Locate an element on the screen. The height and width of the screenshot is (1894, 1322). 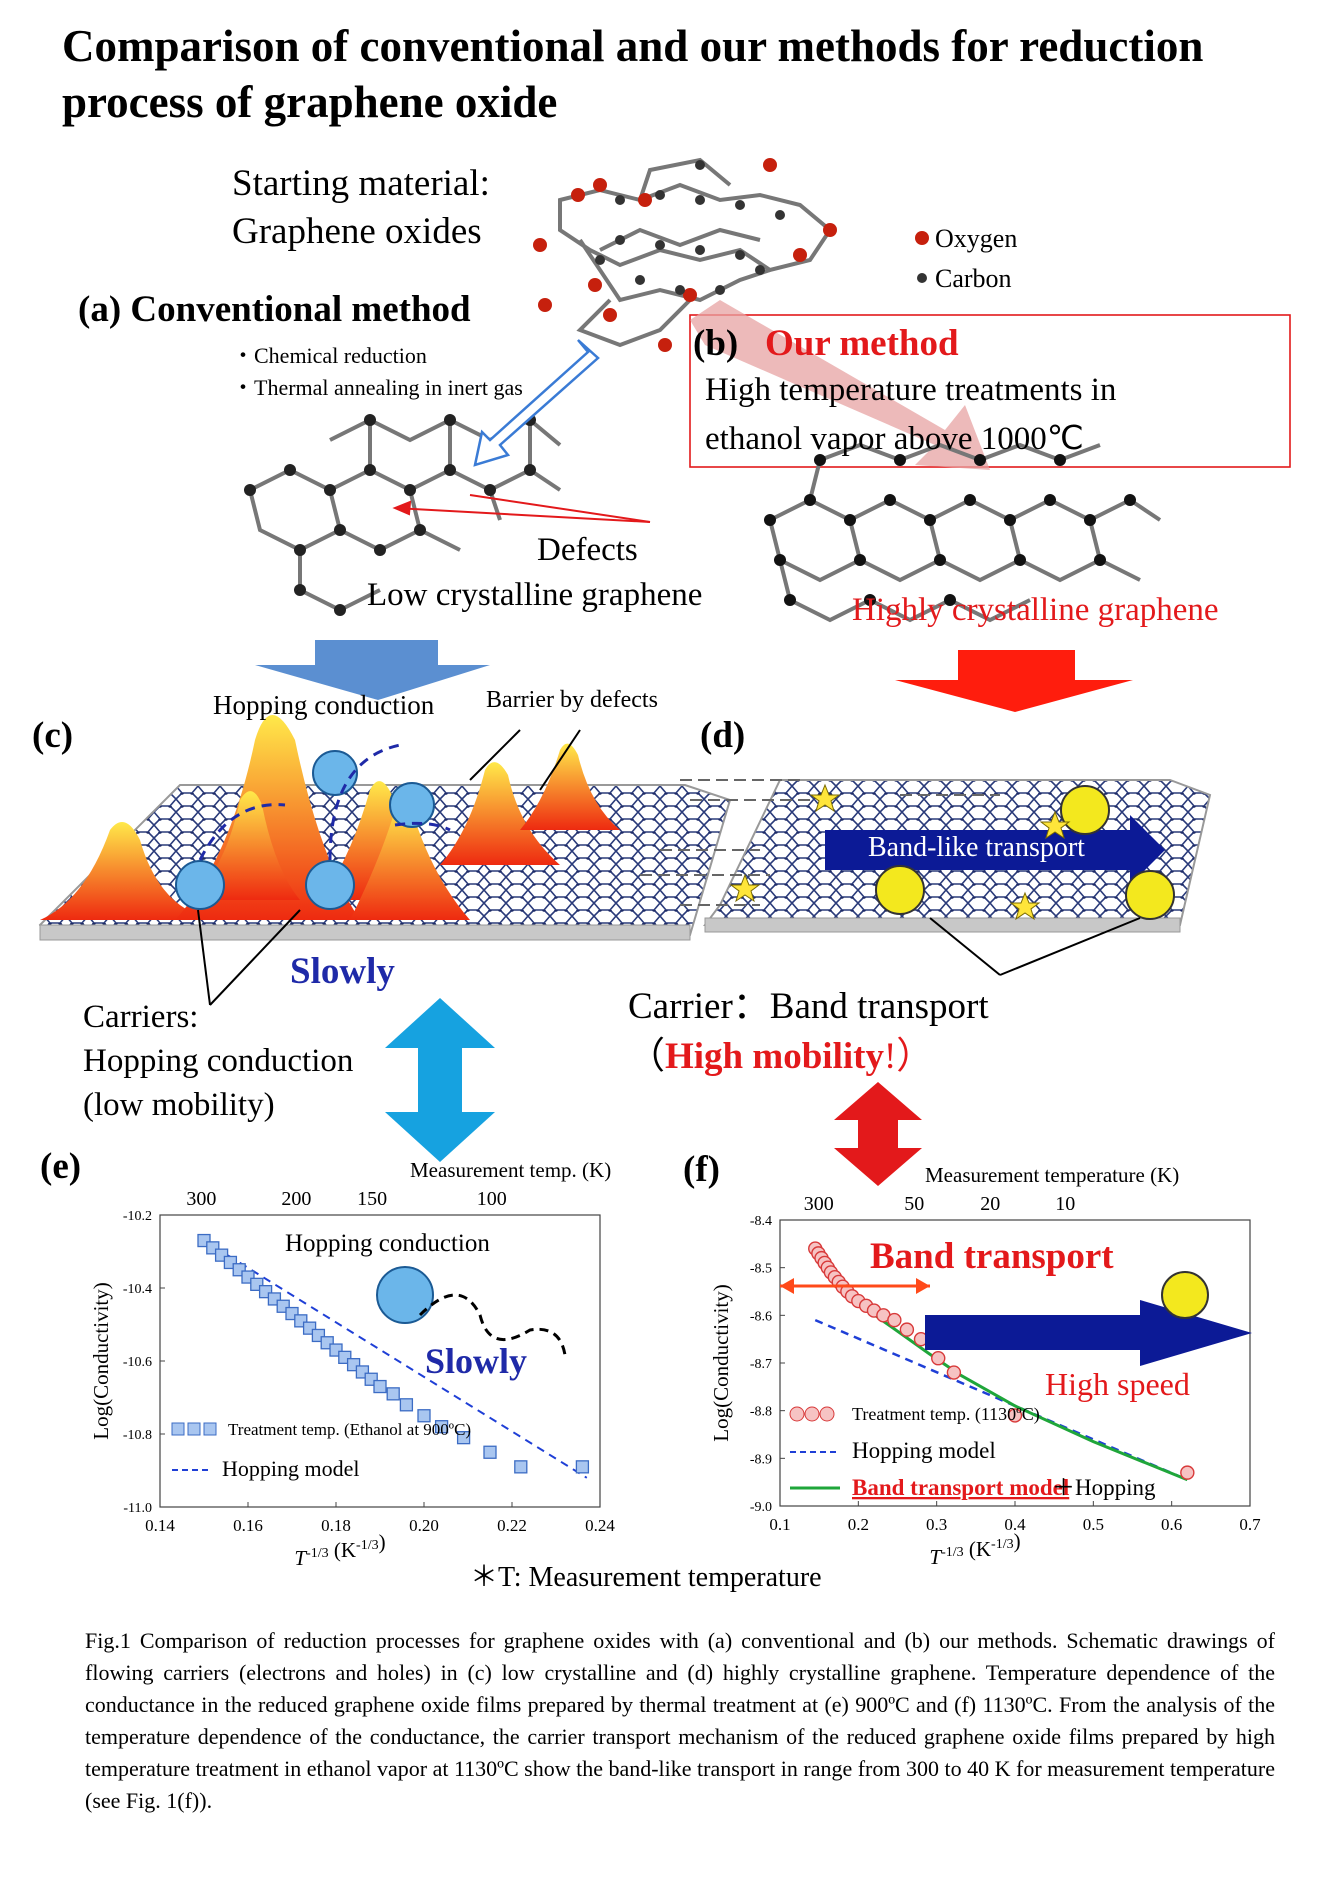
annotation-band: Band transport is located at coordinates (992, 1256).